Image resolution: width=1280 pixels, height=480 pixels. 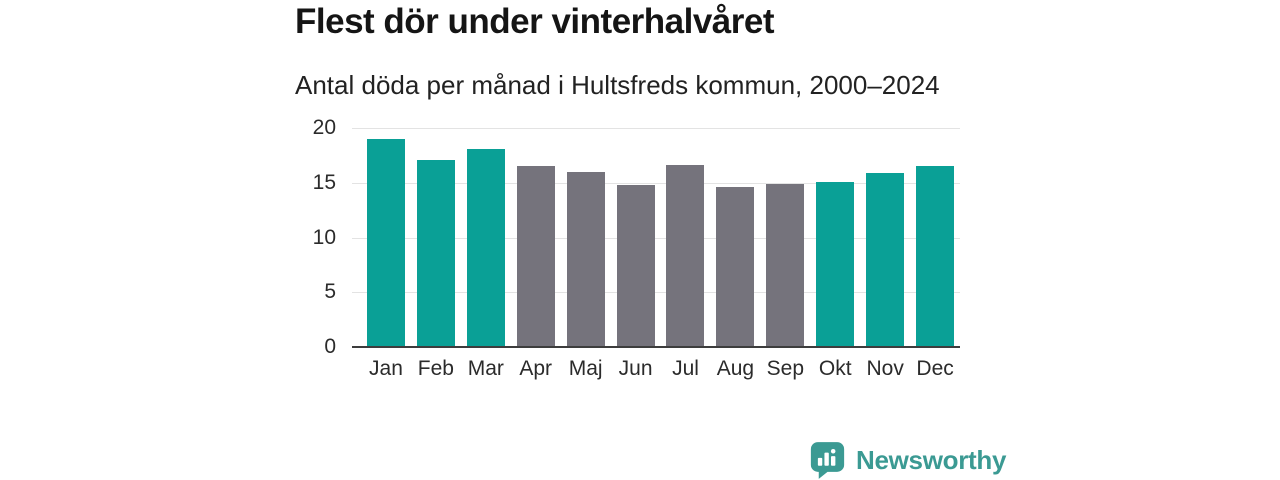 What do you see at coordinates (585, 368) in the screenshot?
I see `x-tick-label-maj: Maj` at bounding box center [585, 368].